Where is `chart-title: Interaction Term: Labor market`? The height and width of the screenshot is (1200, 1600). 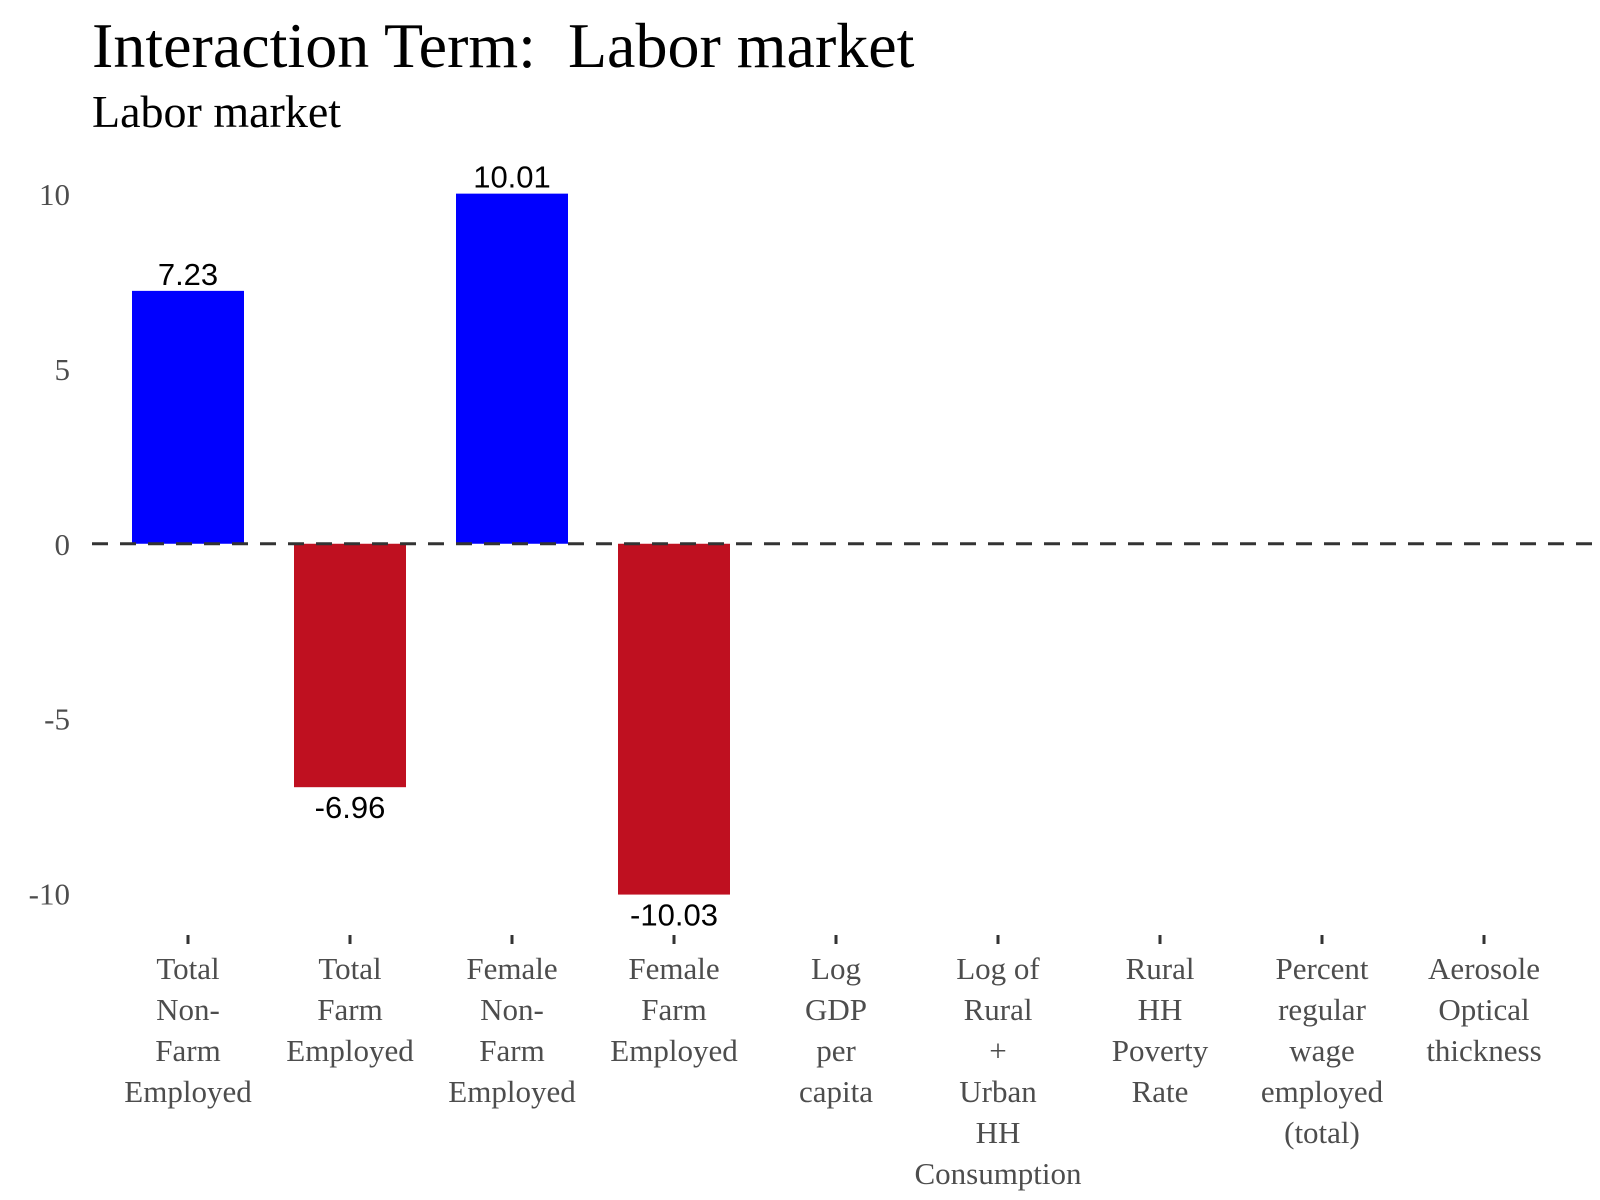
chart-title: Interaction Term: Labor market is located at coordinates (503, 45).